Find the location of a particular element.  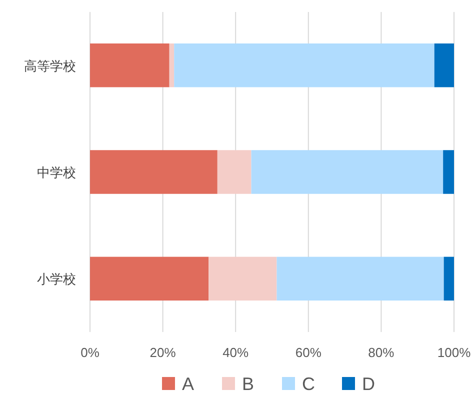

x-tick-label: 80% is located at coordinates (381, 352).